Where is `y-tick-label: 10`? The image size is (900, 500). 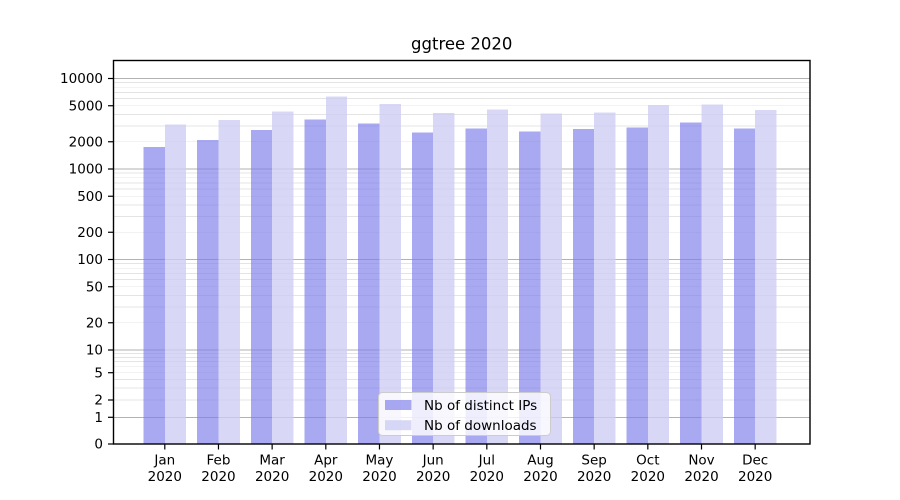
y-tick-label: 10 is located at coordinates (94, 351).